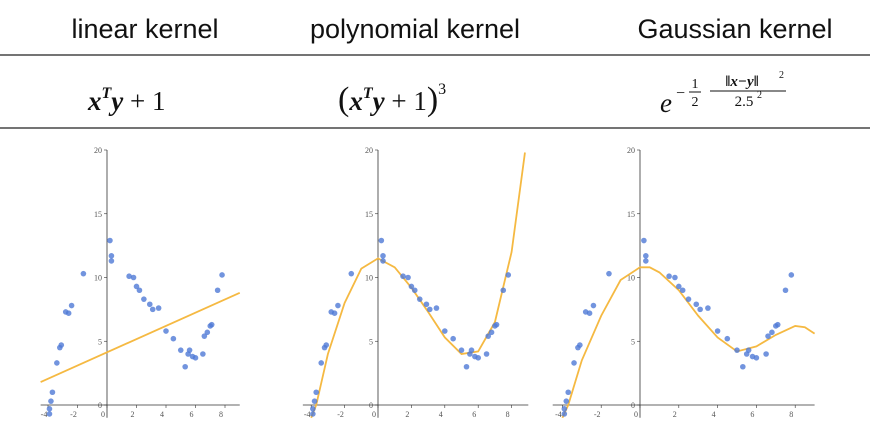 Image resolution: width=870 pixels, height=428 pixels. What do you see at coordinates (94, 101) in the screenshot?
I see `formula-part: x` at bounding box center [94, 101].